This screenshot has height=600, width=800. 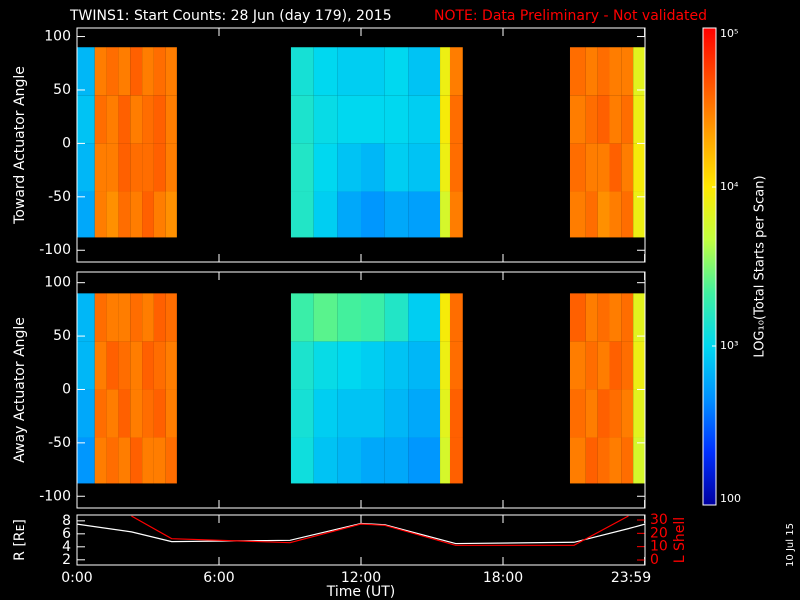 What do you see at coordinates (654, 560) in the screenshot?
I see `y2-tick-label: 0` at bounding box center [654, 560].